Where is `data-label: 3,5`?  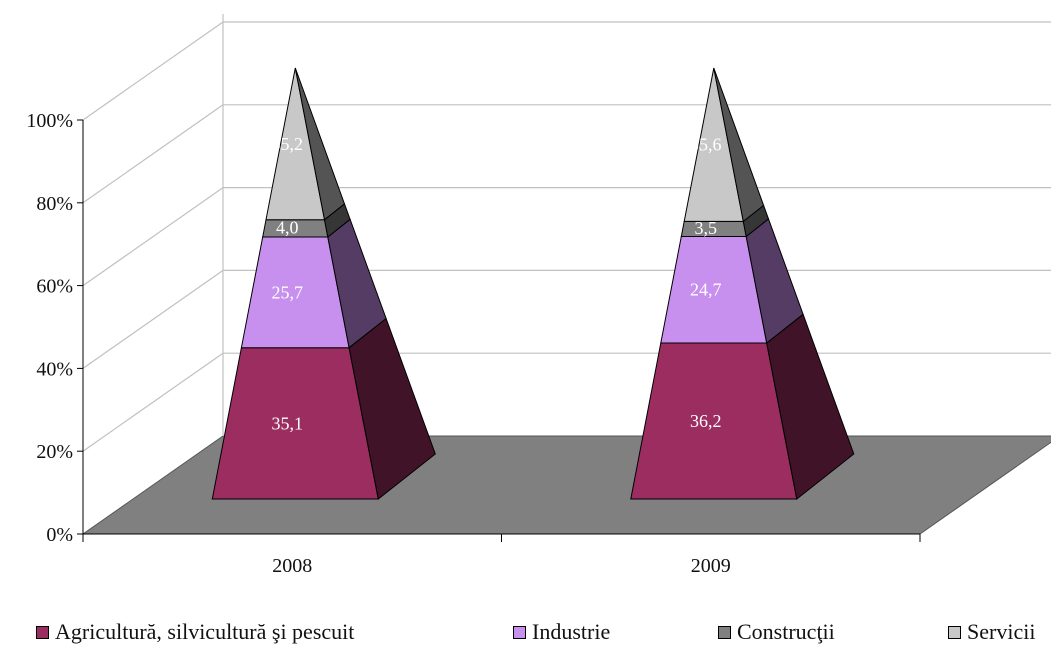 data-label: 3,5 is located at coordinates (706, 228).